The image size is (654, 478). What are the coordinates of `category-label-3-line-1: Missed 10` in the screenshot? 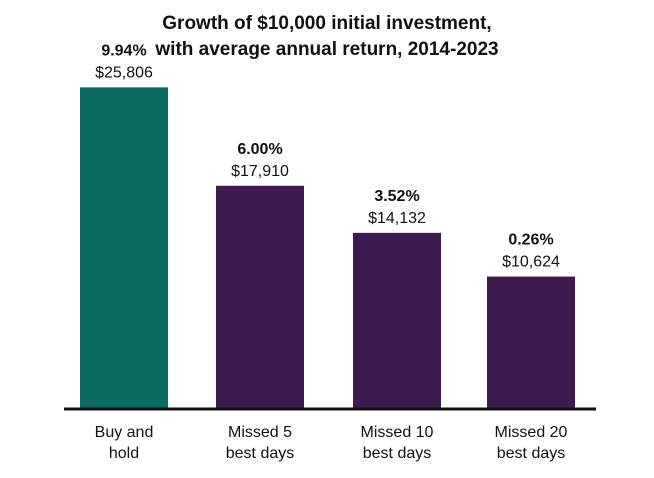 It's located at (397, 432).